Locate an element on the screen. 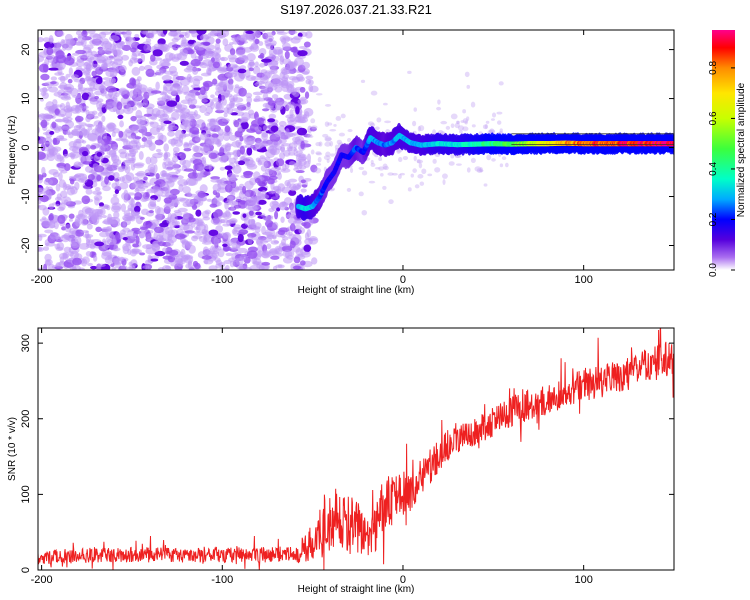 This screenshot has height=600, width=750. colorbar-tick-label: 0.6 is located at coordinates (713, 118).